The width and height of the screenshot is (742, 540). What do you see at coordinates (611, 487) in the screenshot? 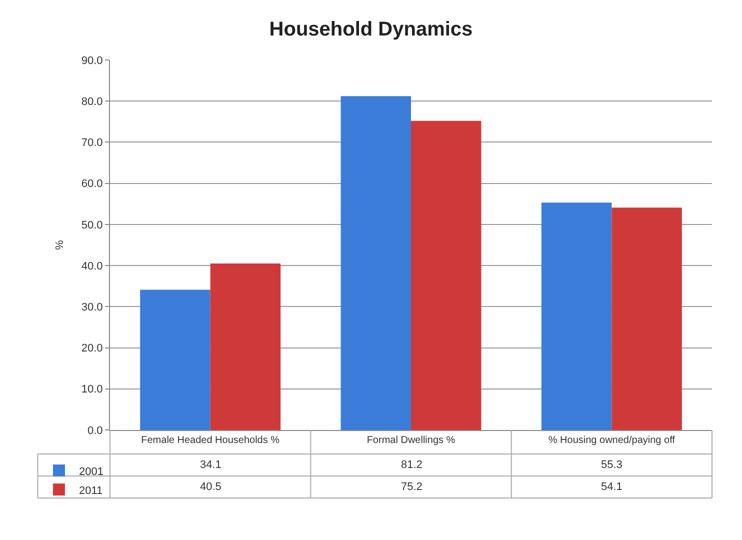
I see `data-label: 54.1` at bounding box center [611, 487].